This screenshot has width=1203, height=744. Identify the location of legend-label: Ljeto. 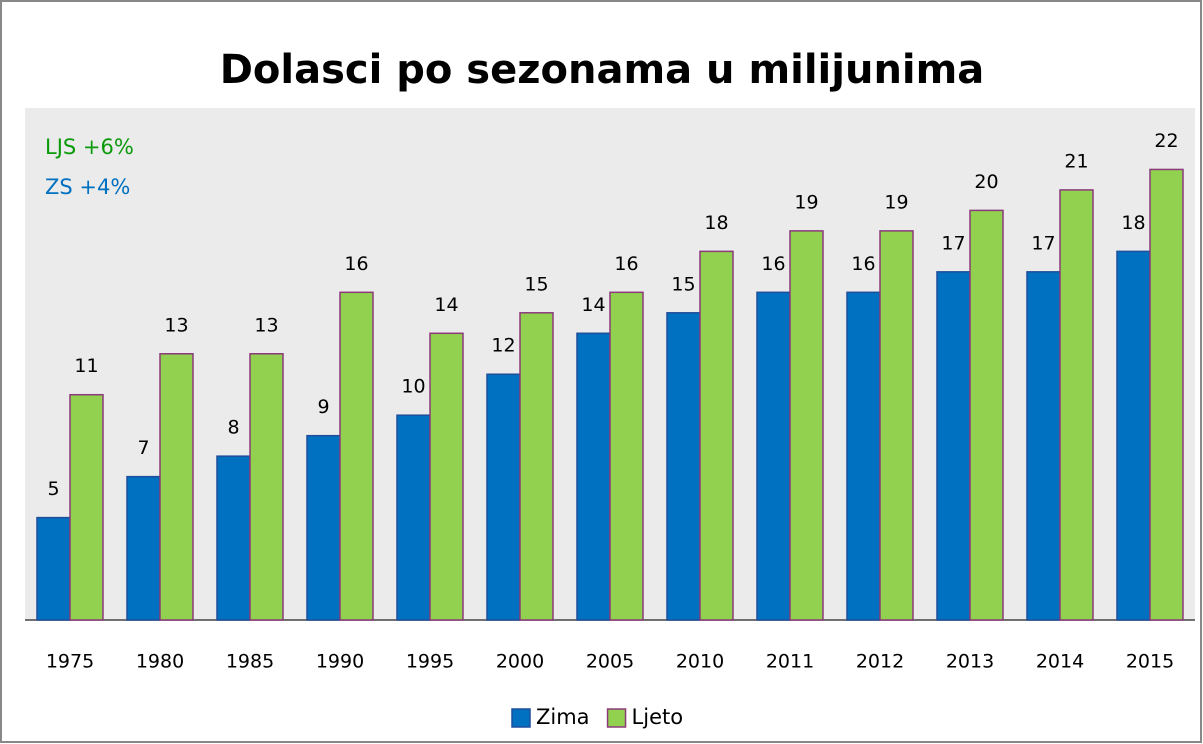
(658, 717).